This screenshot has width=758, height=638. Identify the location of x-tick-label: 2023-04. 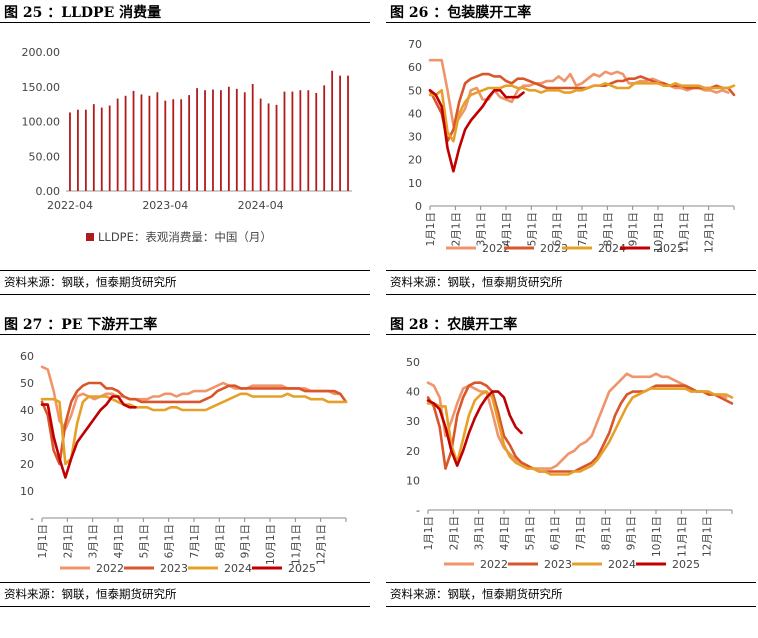
(165, 205).